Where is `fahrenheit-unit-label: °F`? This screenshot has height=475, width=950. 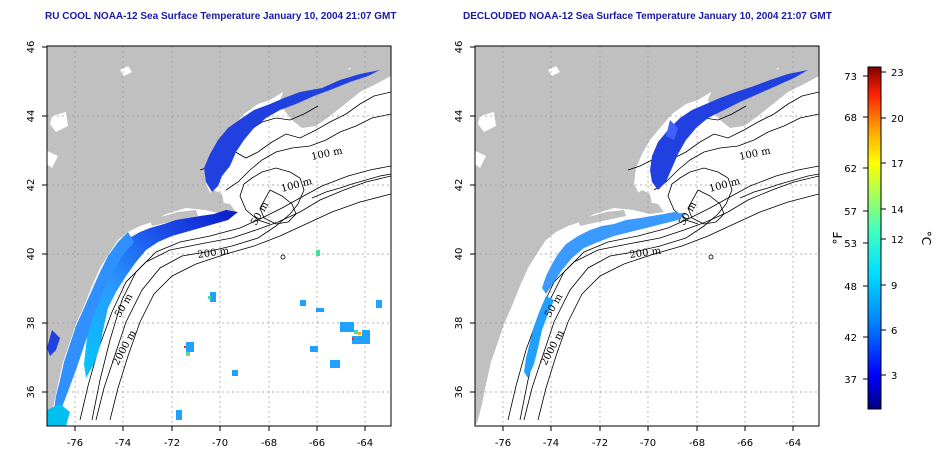 fahrenheit-unit-label: °F is located at coordinates (838, 237).